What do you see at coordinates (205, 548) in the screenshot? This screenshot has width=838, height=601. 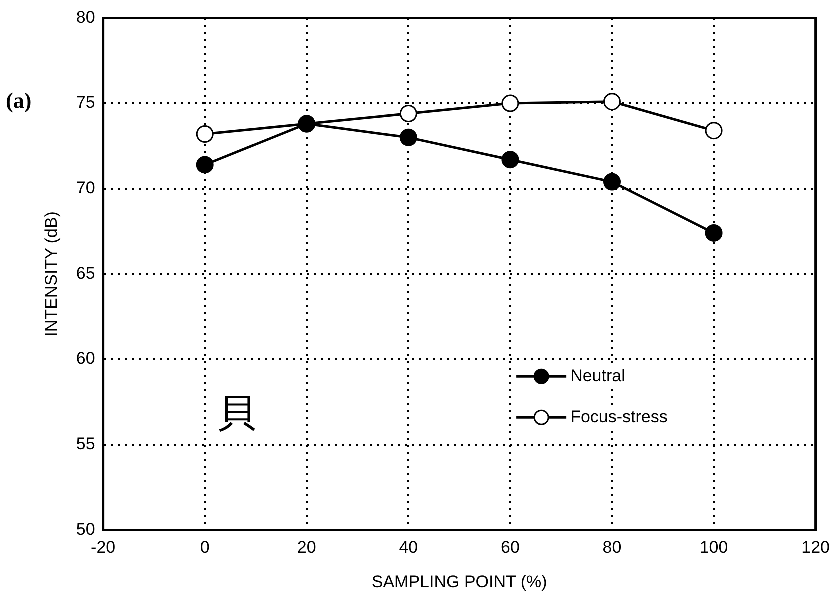 I see `x-tick-label: 0` at bounding box center [205, 548].